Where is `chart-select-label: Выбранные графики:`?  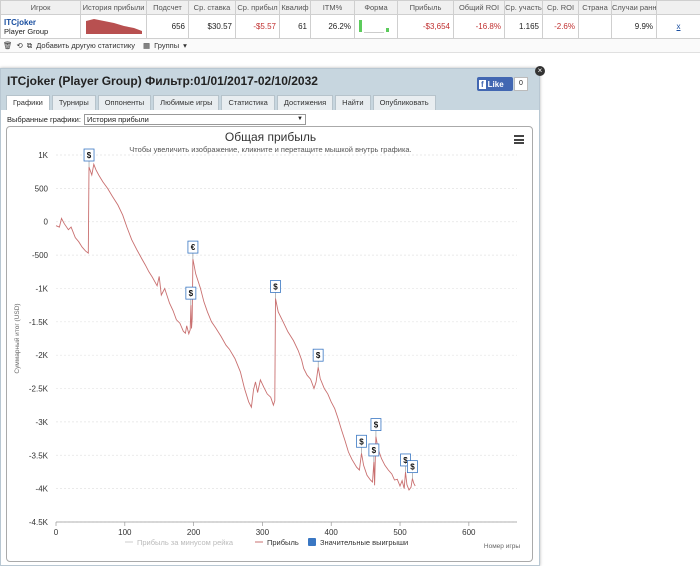 chart-select-label: Выбранные графики: is located at coordinates (44, 119).